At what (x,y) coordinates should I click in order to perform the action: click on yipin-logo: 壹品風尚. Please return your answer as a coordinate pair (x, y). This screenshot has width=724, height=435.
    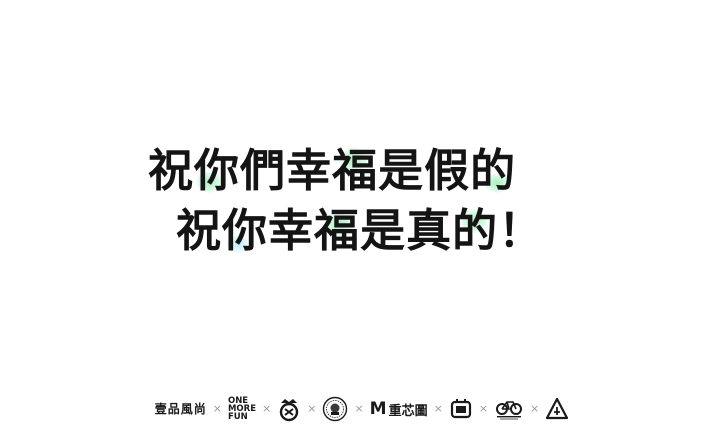
    Looking at the image, I should click on (181, 409).